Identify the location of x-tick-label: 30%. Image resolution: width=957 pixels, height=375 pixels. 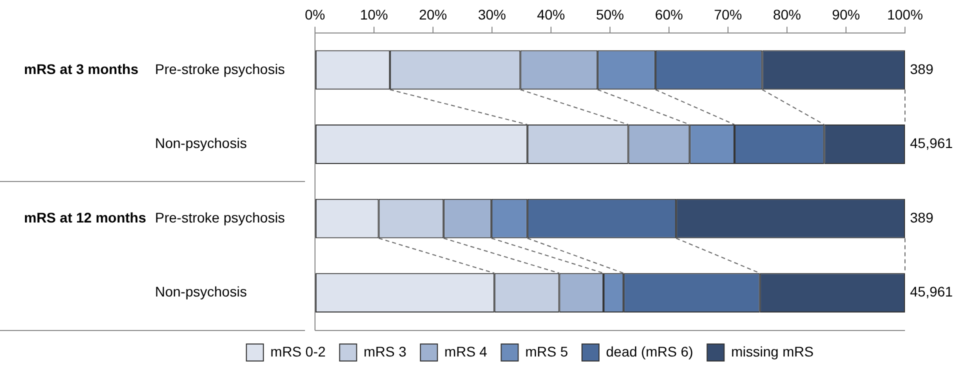
(492, 14).